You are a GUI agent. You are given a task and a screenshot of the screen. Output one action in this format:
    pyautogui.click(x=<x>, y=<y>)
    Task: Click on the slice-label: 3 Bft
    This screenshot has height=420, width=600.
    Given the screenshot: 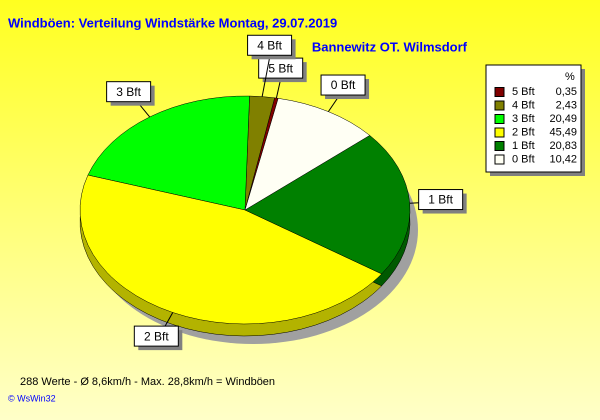 What is the action you would take?
    pyautogui.click(x=128, y=92)
    